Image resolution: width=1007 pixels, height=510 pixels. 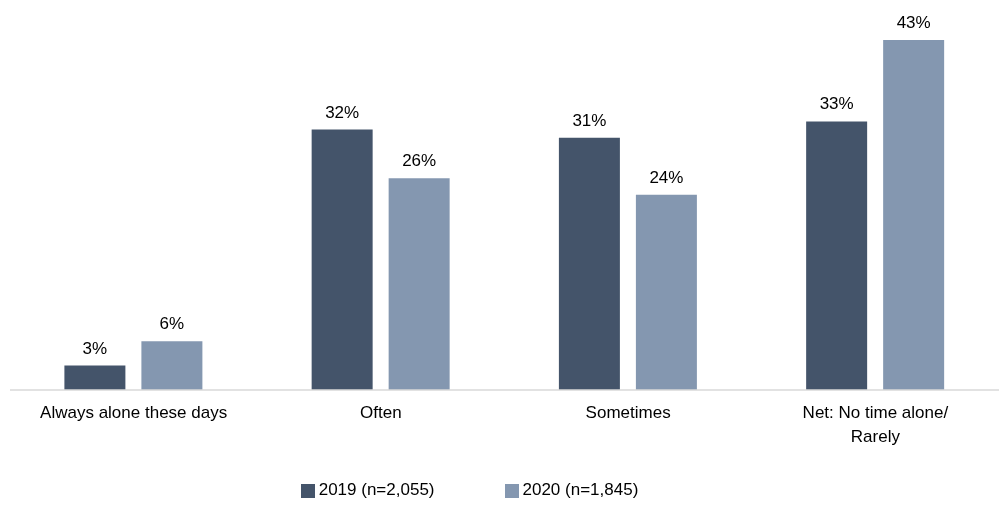 I want to click on legend-label: 2020 (n=1,845), so click(x=580, y=489).